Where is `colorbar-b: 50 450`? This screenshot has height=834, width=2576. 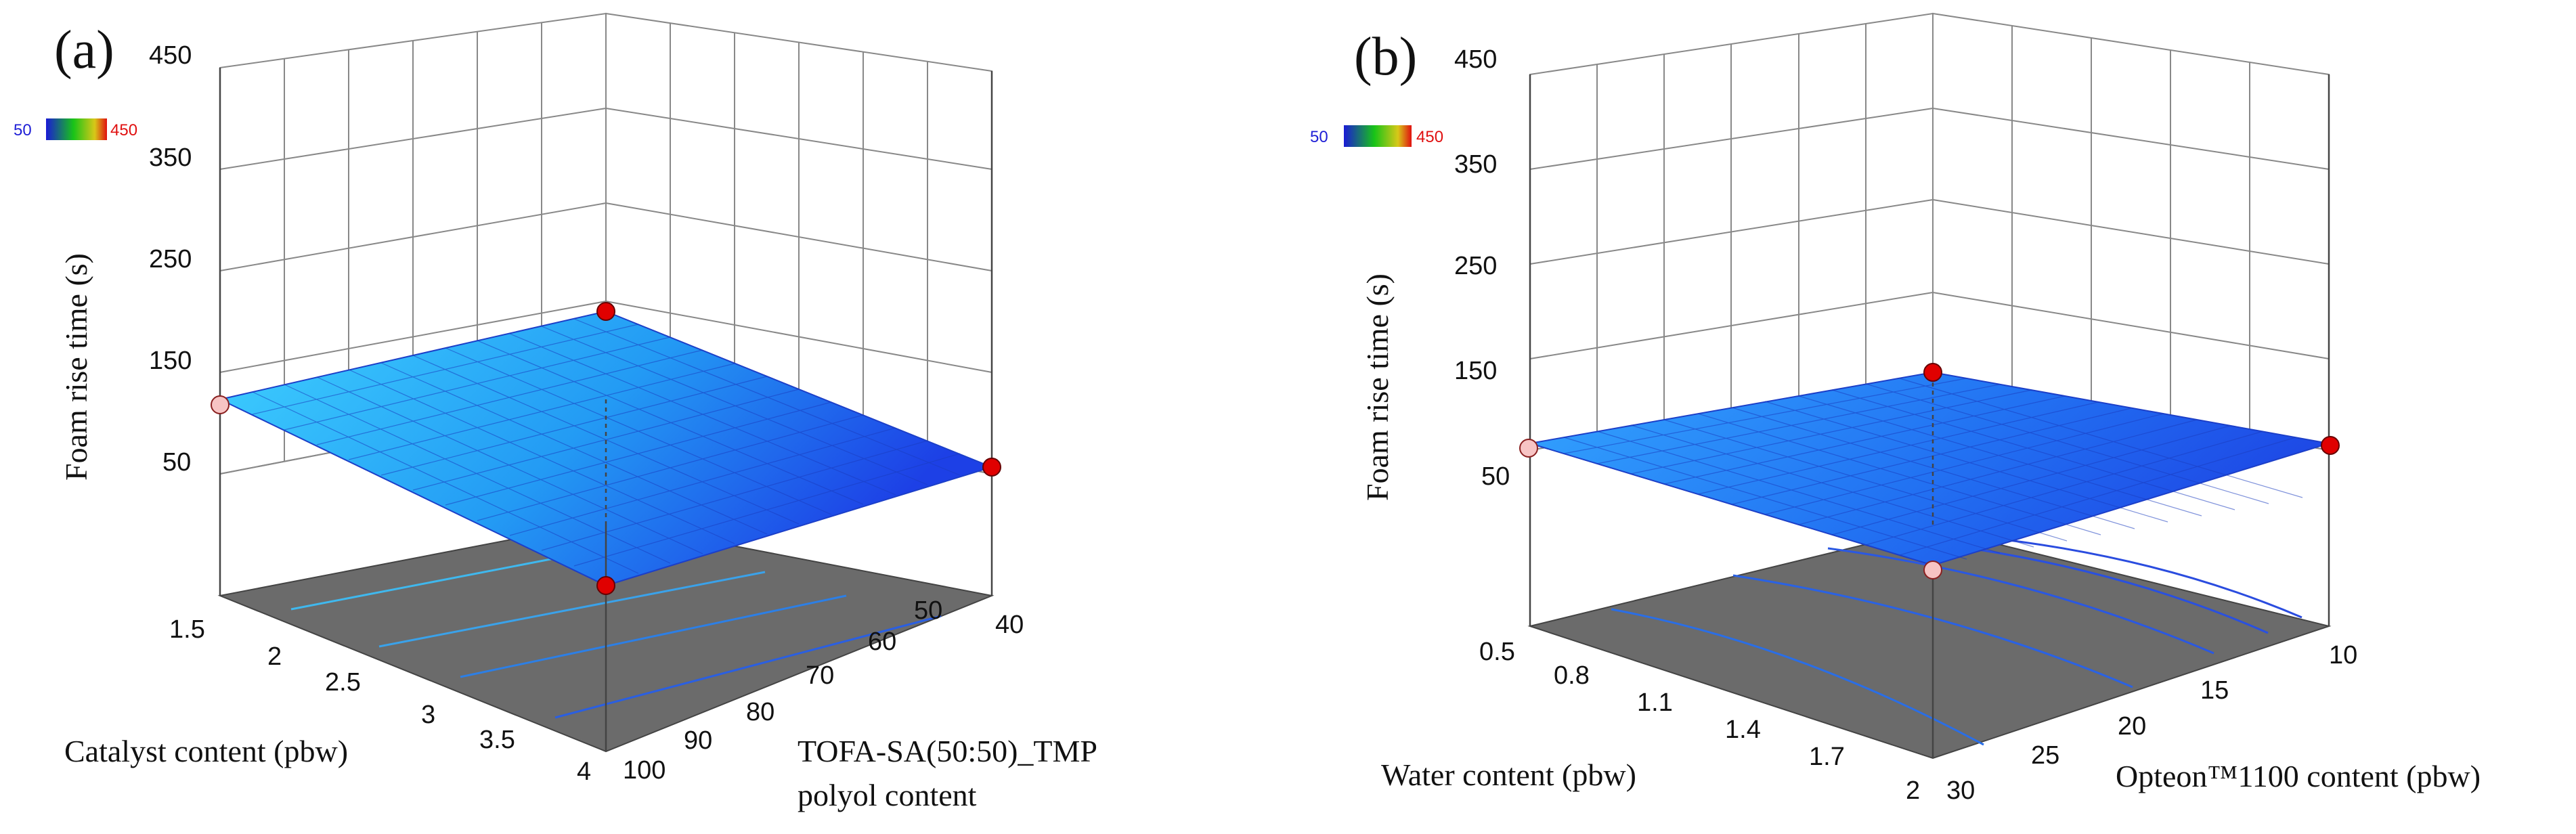 colorbar-b: 50 450 is located at coordinates (1376, 136).